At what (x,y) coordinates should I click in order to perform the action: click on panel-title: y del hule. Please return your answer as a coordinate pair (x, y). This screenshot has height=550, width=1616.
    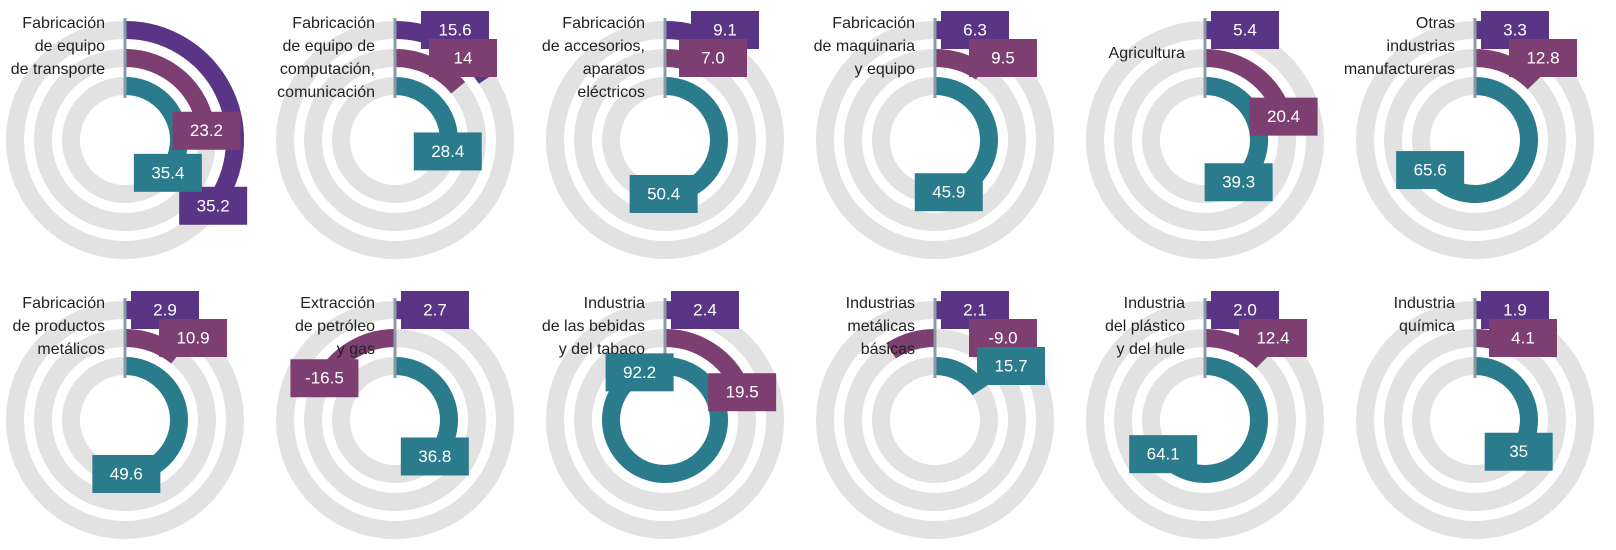
    Looking at the image, I should click on (1151, 349).